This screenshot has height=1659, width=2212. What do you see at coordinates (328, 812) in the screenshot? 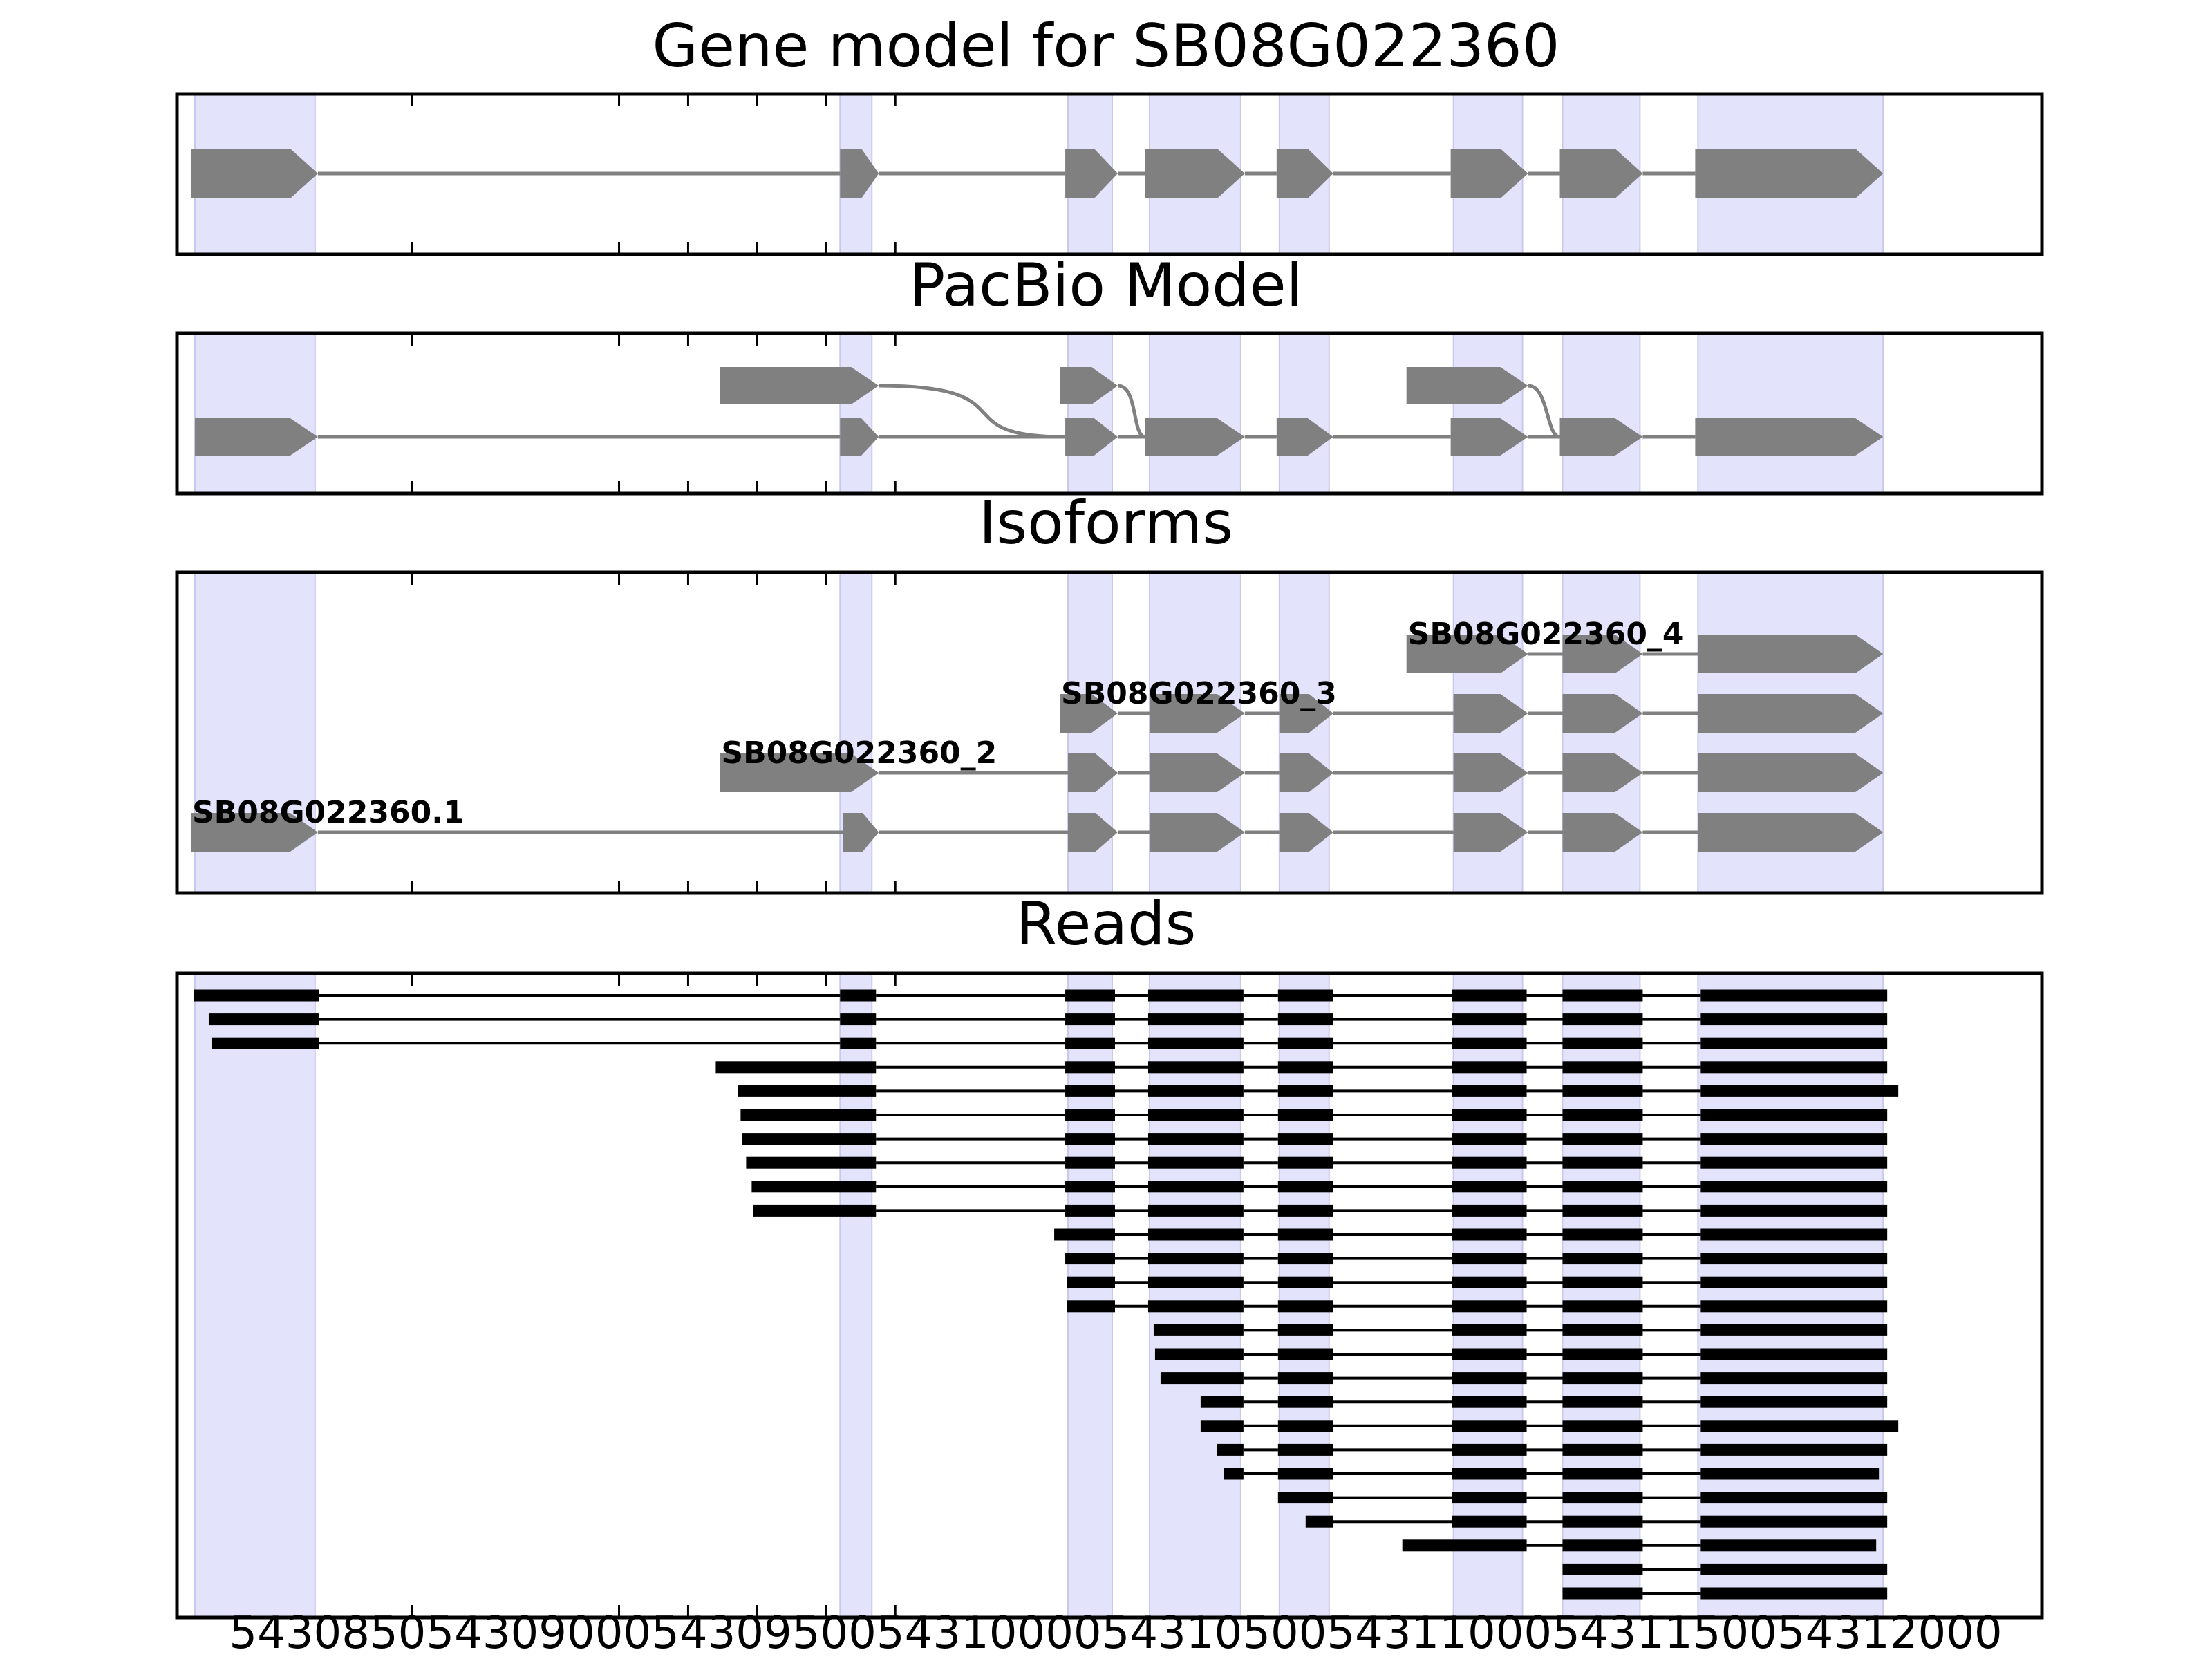
I see `isoform-label: SB08G022360.1` at bounding box center [328, 812].